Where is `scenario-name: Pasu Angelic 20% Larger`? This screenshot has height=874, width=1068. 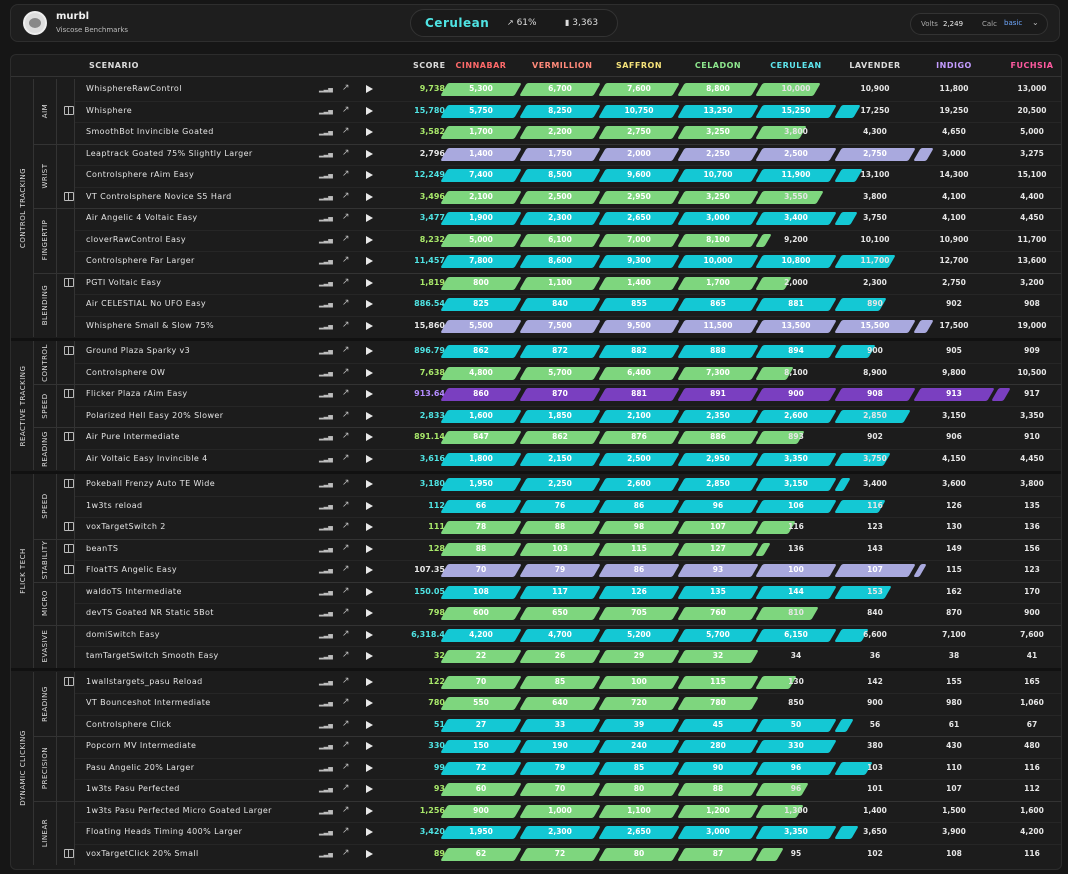
scenario-name: Pasu Angelic 20% Larger is located at coordinates (140, 767).